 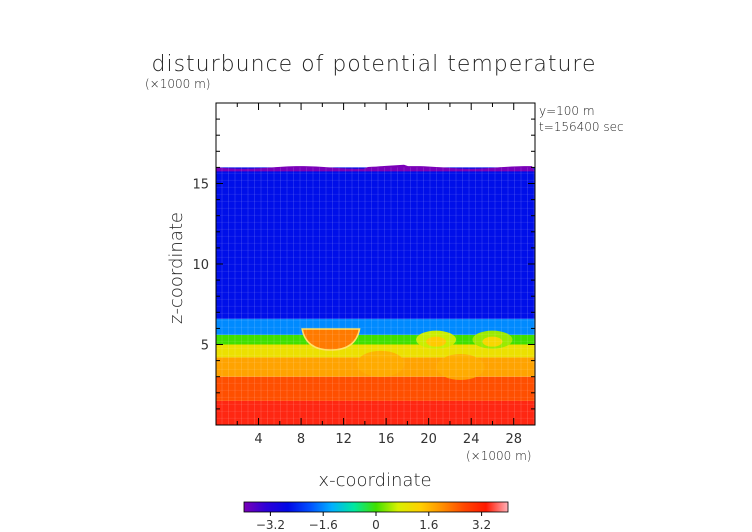 What do you see at coordinates (481, 525) in the screenshot?
I see `colorbar-tick-label-4: 3.2` at bounding box center [481, 525].